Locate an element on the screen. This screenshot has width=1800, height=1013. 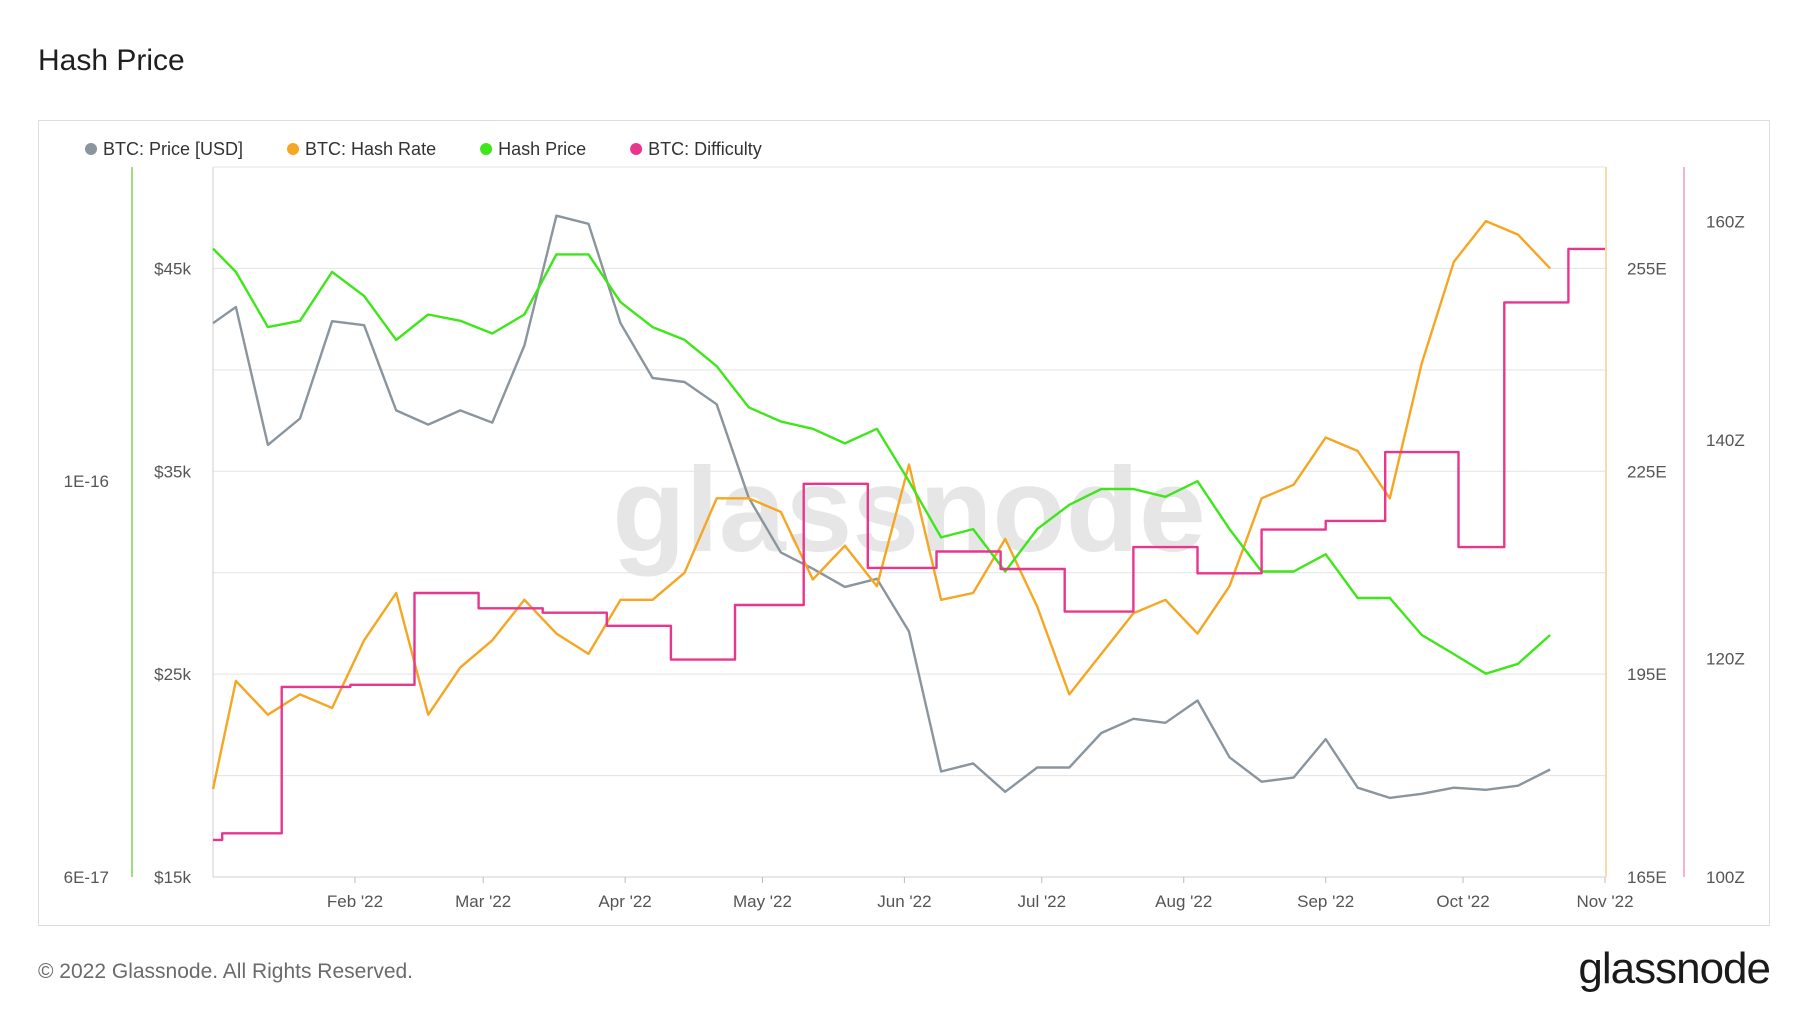
price-tick-label: $45k is located at coordinates (172, 268).